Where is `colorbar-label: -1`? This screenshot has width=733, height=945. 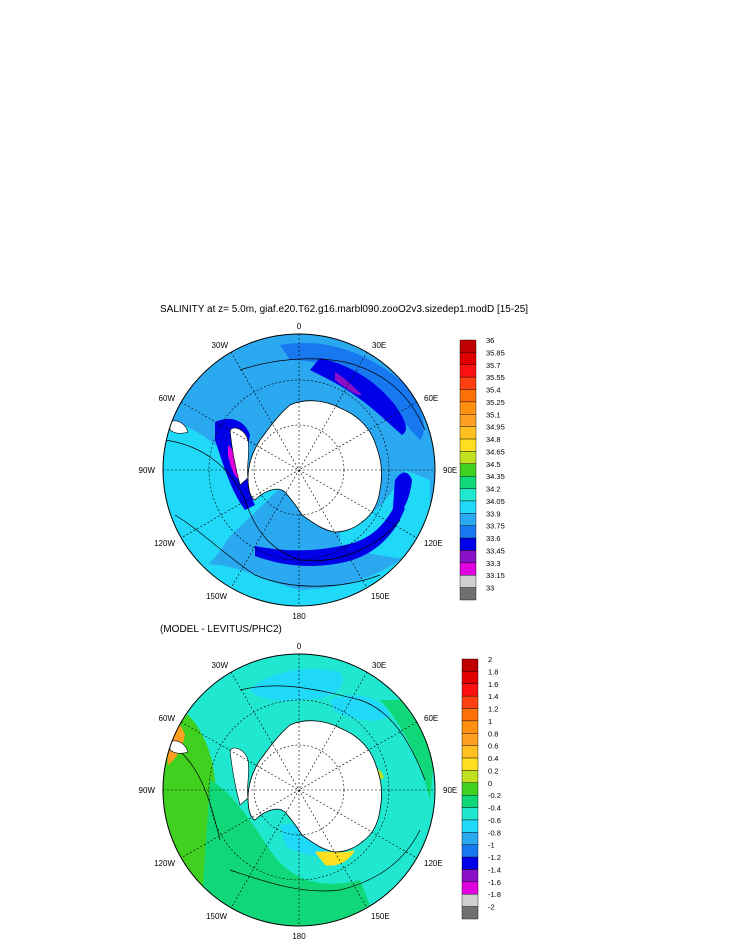
colorbar-label: -1 is located at coordinates (491, 845).